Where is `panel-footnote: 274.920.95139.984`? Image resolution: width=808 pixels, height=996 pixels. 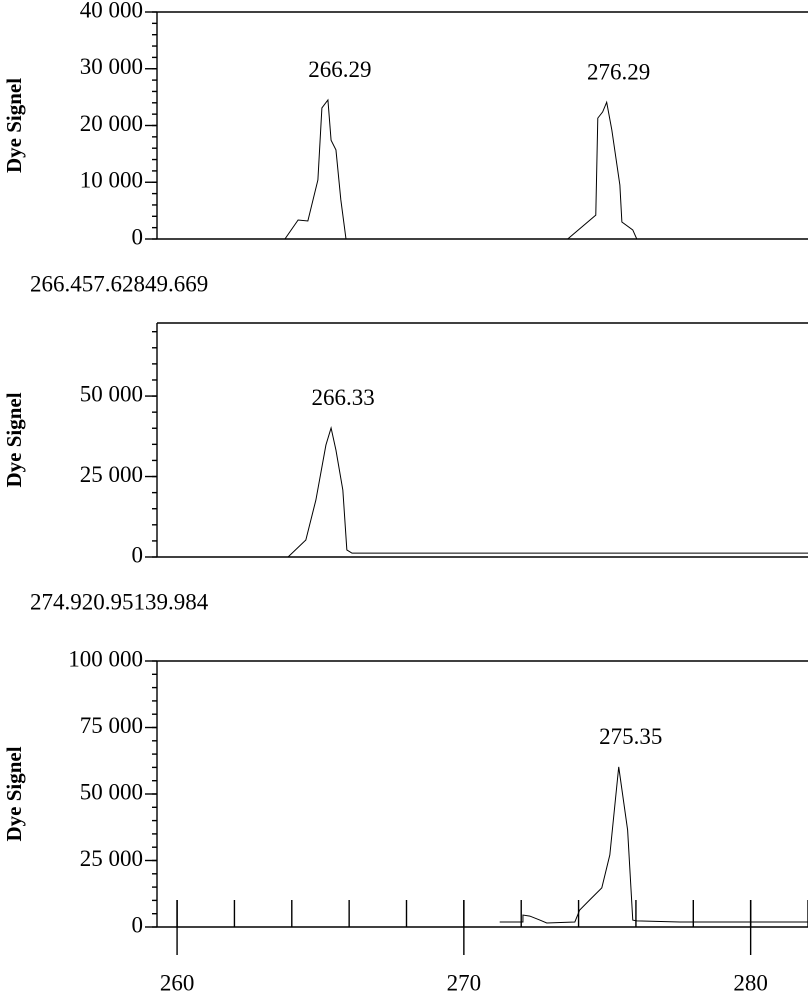 panel-footnote: 274.920.95139.984 is located at coordinates (119, 601).